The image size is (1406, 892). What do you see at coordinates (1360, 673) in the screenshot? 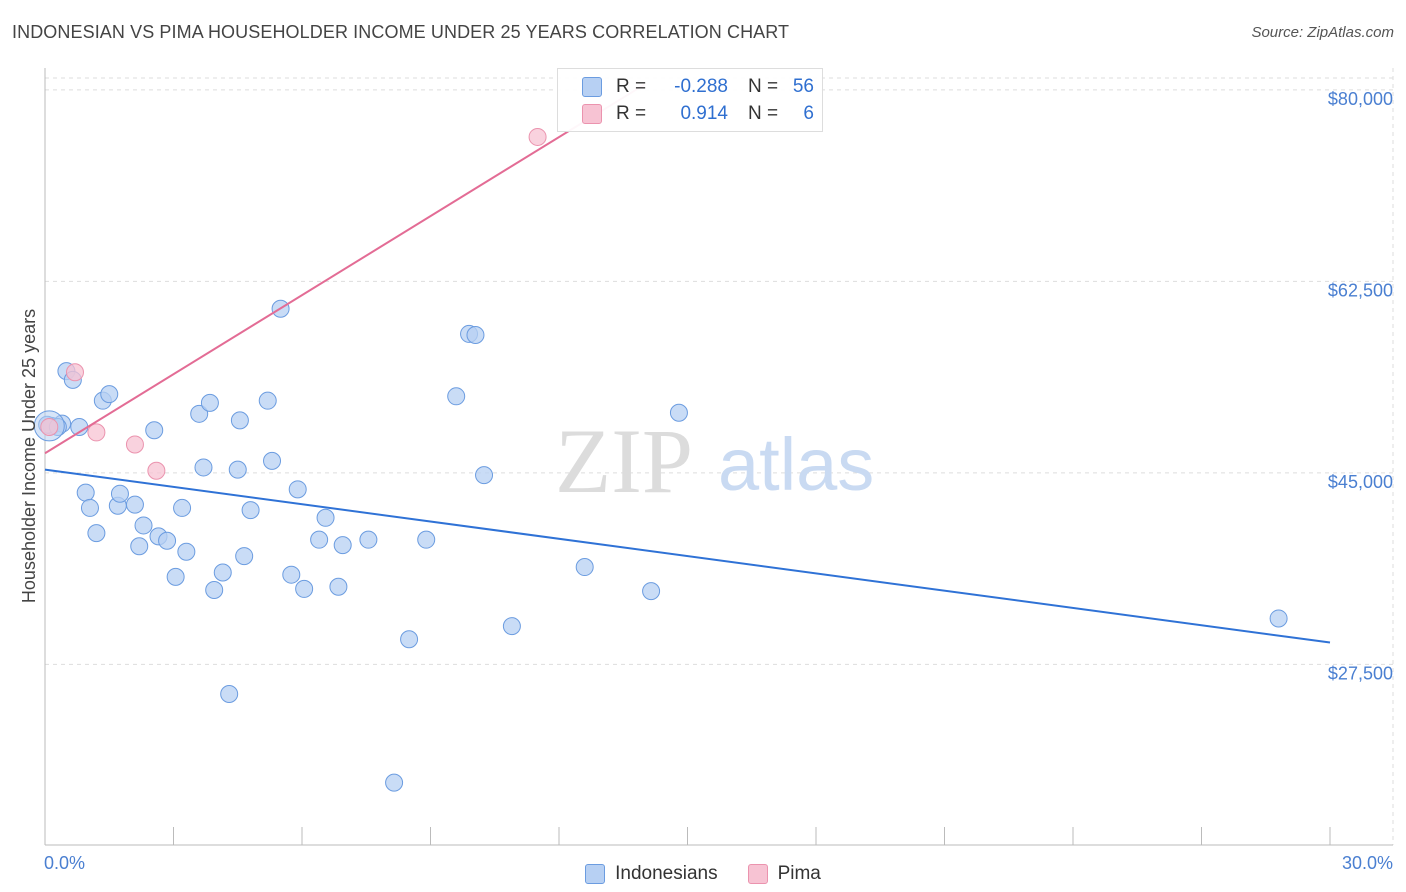
I see `y-tick-label: $27,500` at bounding box center [1360, 673].